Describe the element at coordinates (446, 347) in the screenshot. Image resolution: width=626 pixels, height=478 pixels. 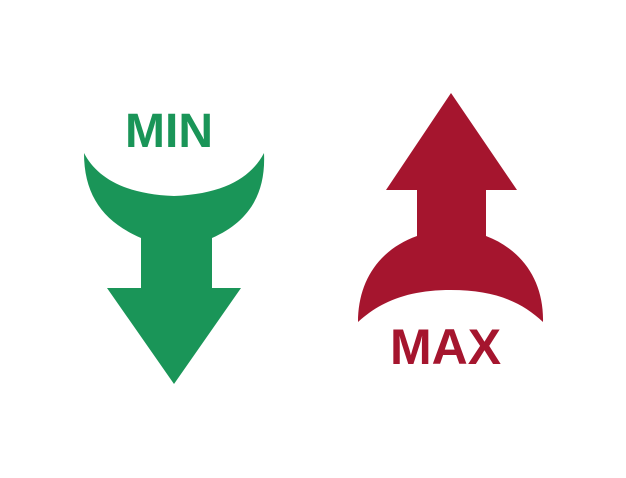
I see `max-label: MAX` at that location.